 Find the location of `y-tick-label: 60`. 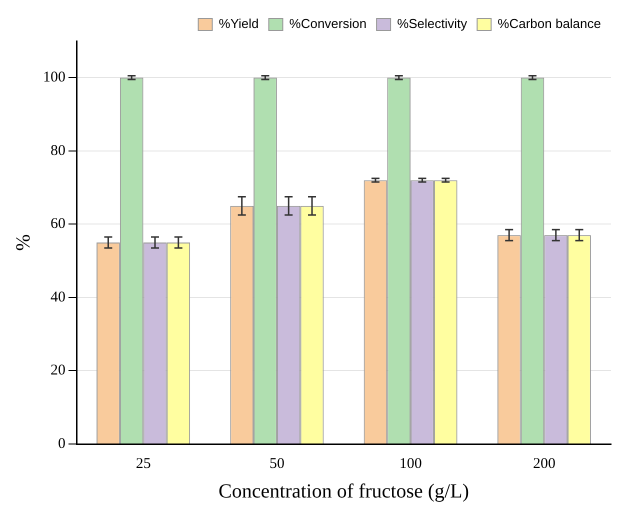

y-tick-label: 60 is located at coordinates (58, 224).